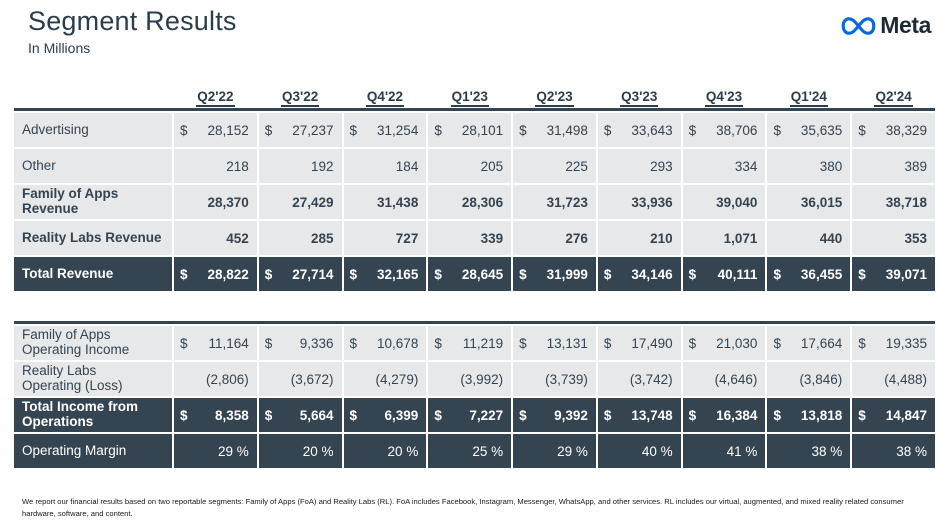 This screenshot has width=949, height=526. I want to click on table-cell: $40,111, so click(724, 274).